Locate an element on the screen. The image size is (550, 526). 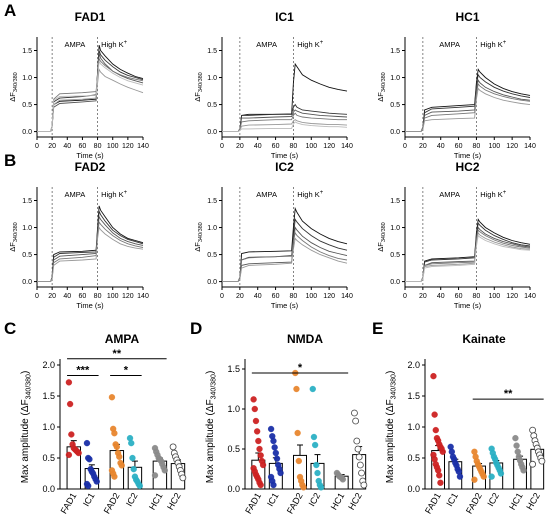
y-axis-label: ΔF340/380 is located at coordinates (13, 86).